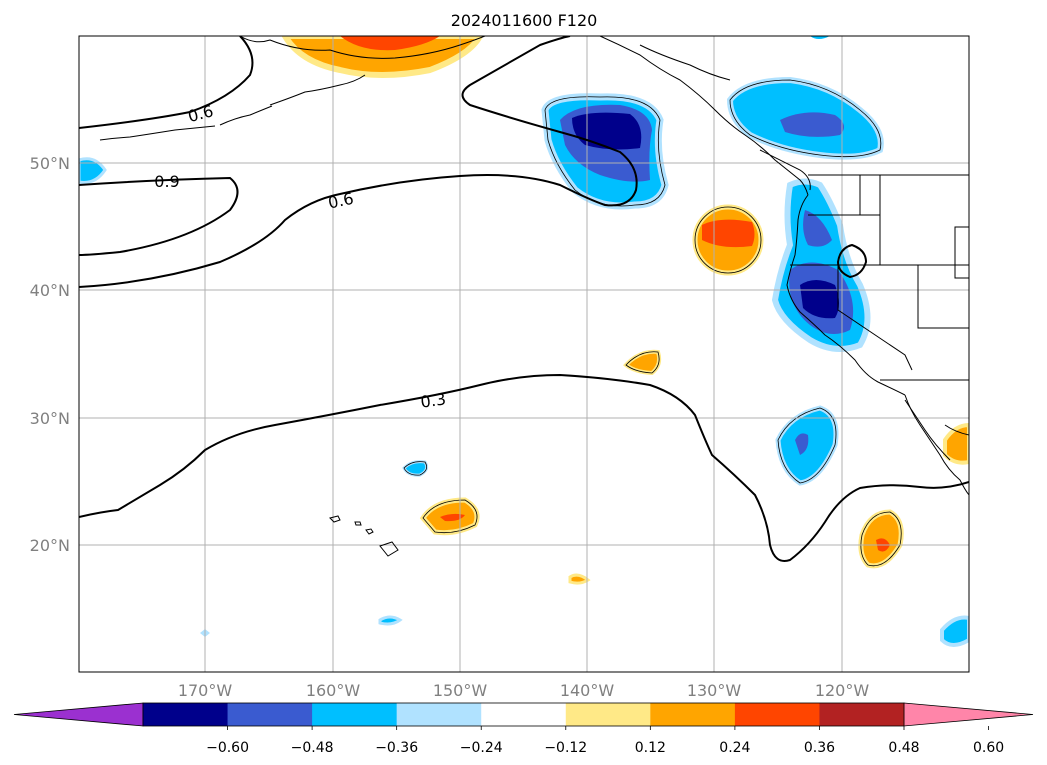 The height and width of the screenshot is (765, 1047). Describe the element at coordinates (650, 748) in the screenshot. I see `colorbar-tick-label: 0.12` at that location.